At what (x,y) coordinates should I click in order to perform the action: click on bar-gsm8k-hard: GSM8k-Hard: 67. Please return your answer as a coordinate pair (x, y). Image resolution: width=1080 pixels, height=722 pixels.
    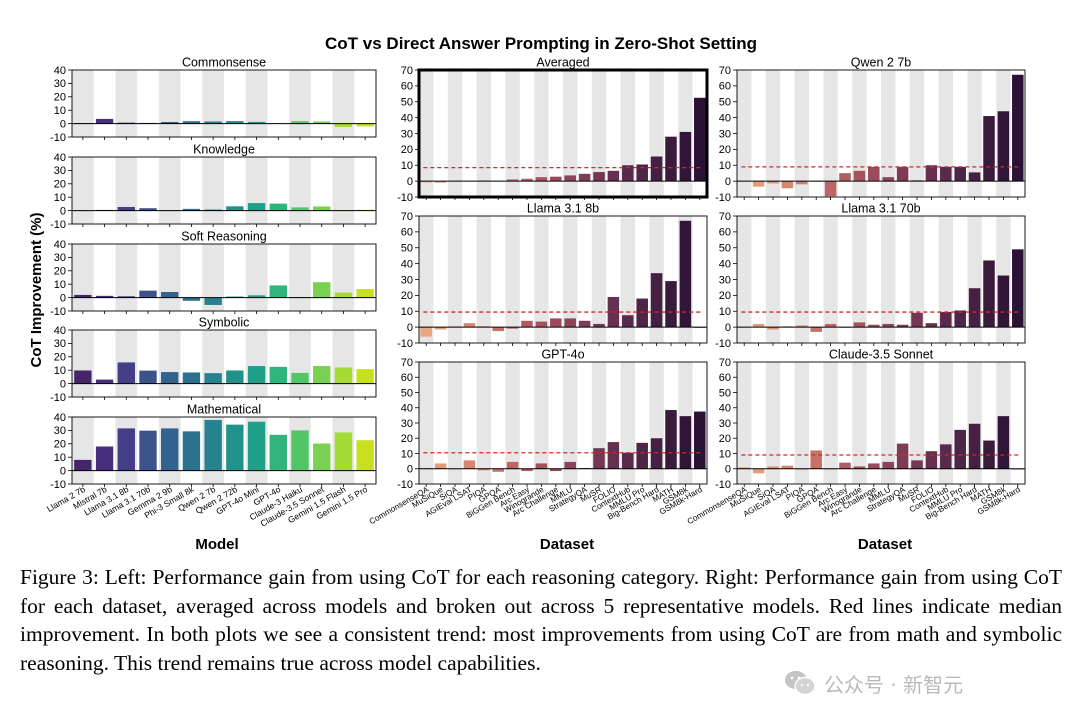
    Looking at the image, I should click on (1018, 128).